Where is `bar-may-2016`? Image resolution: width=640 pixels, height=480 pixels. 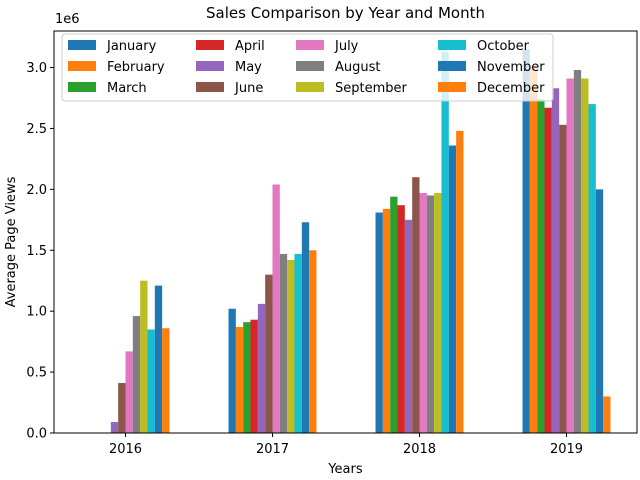 bar-may-2016 is located at coordinates (114, 427).